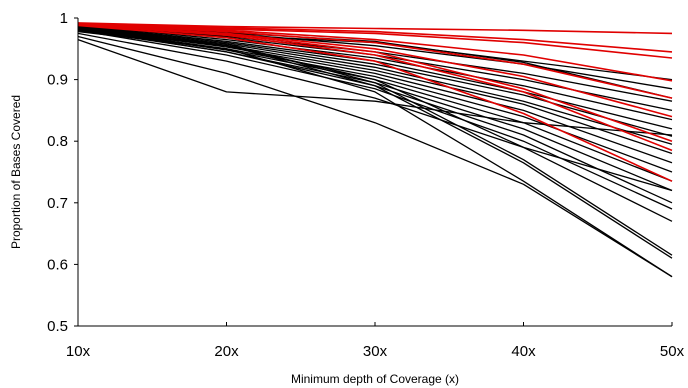 The image size is (688, 388). I want to click on y-tick-label: 0.6, so click(57, 264).